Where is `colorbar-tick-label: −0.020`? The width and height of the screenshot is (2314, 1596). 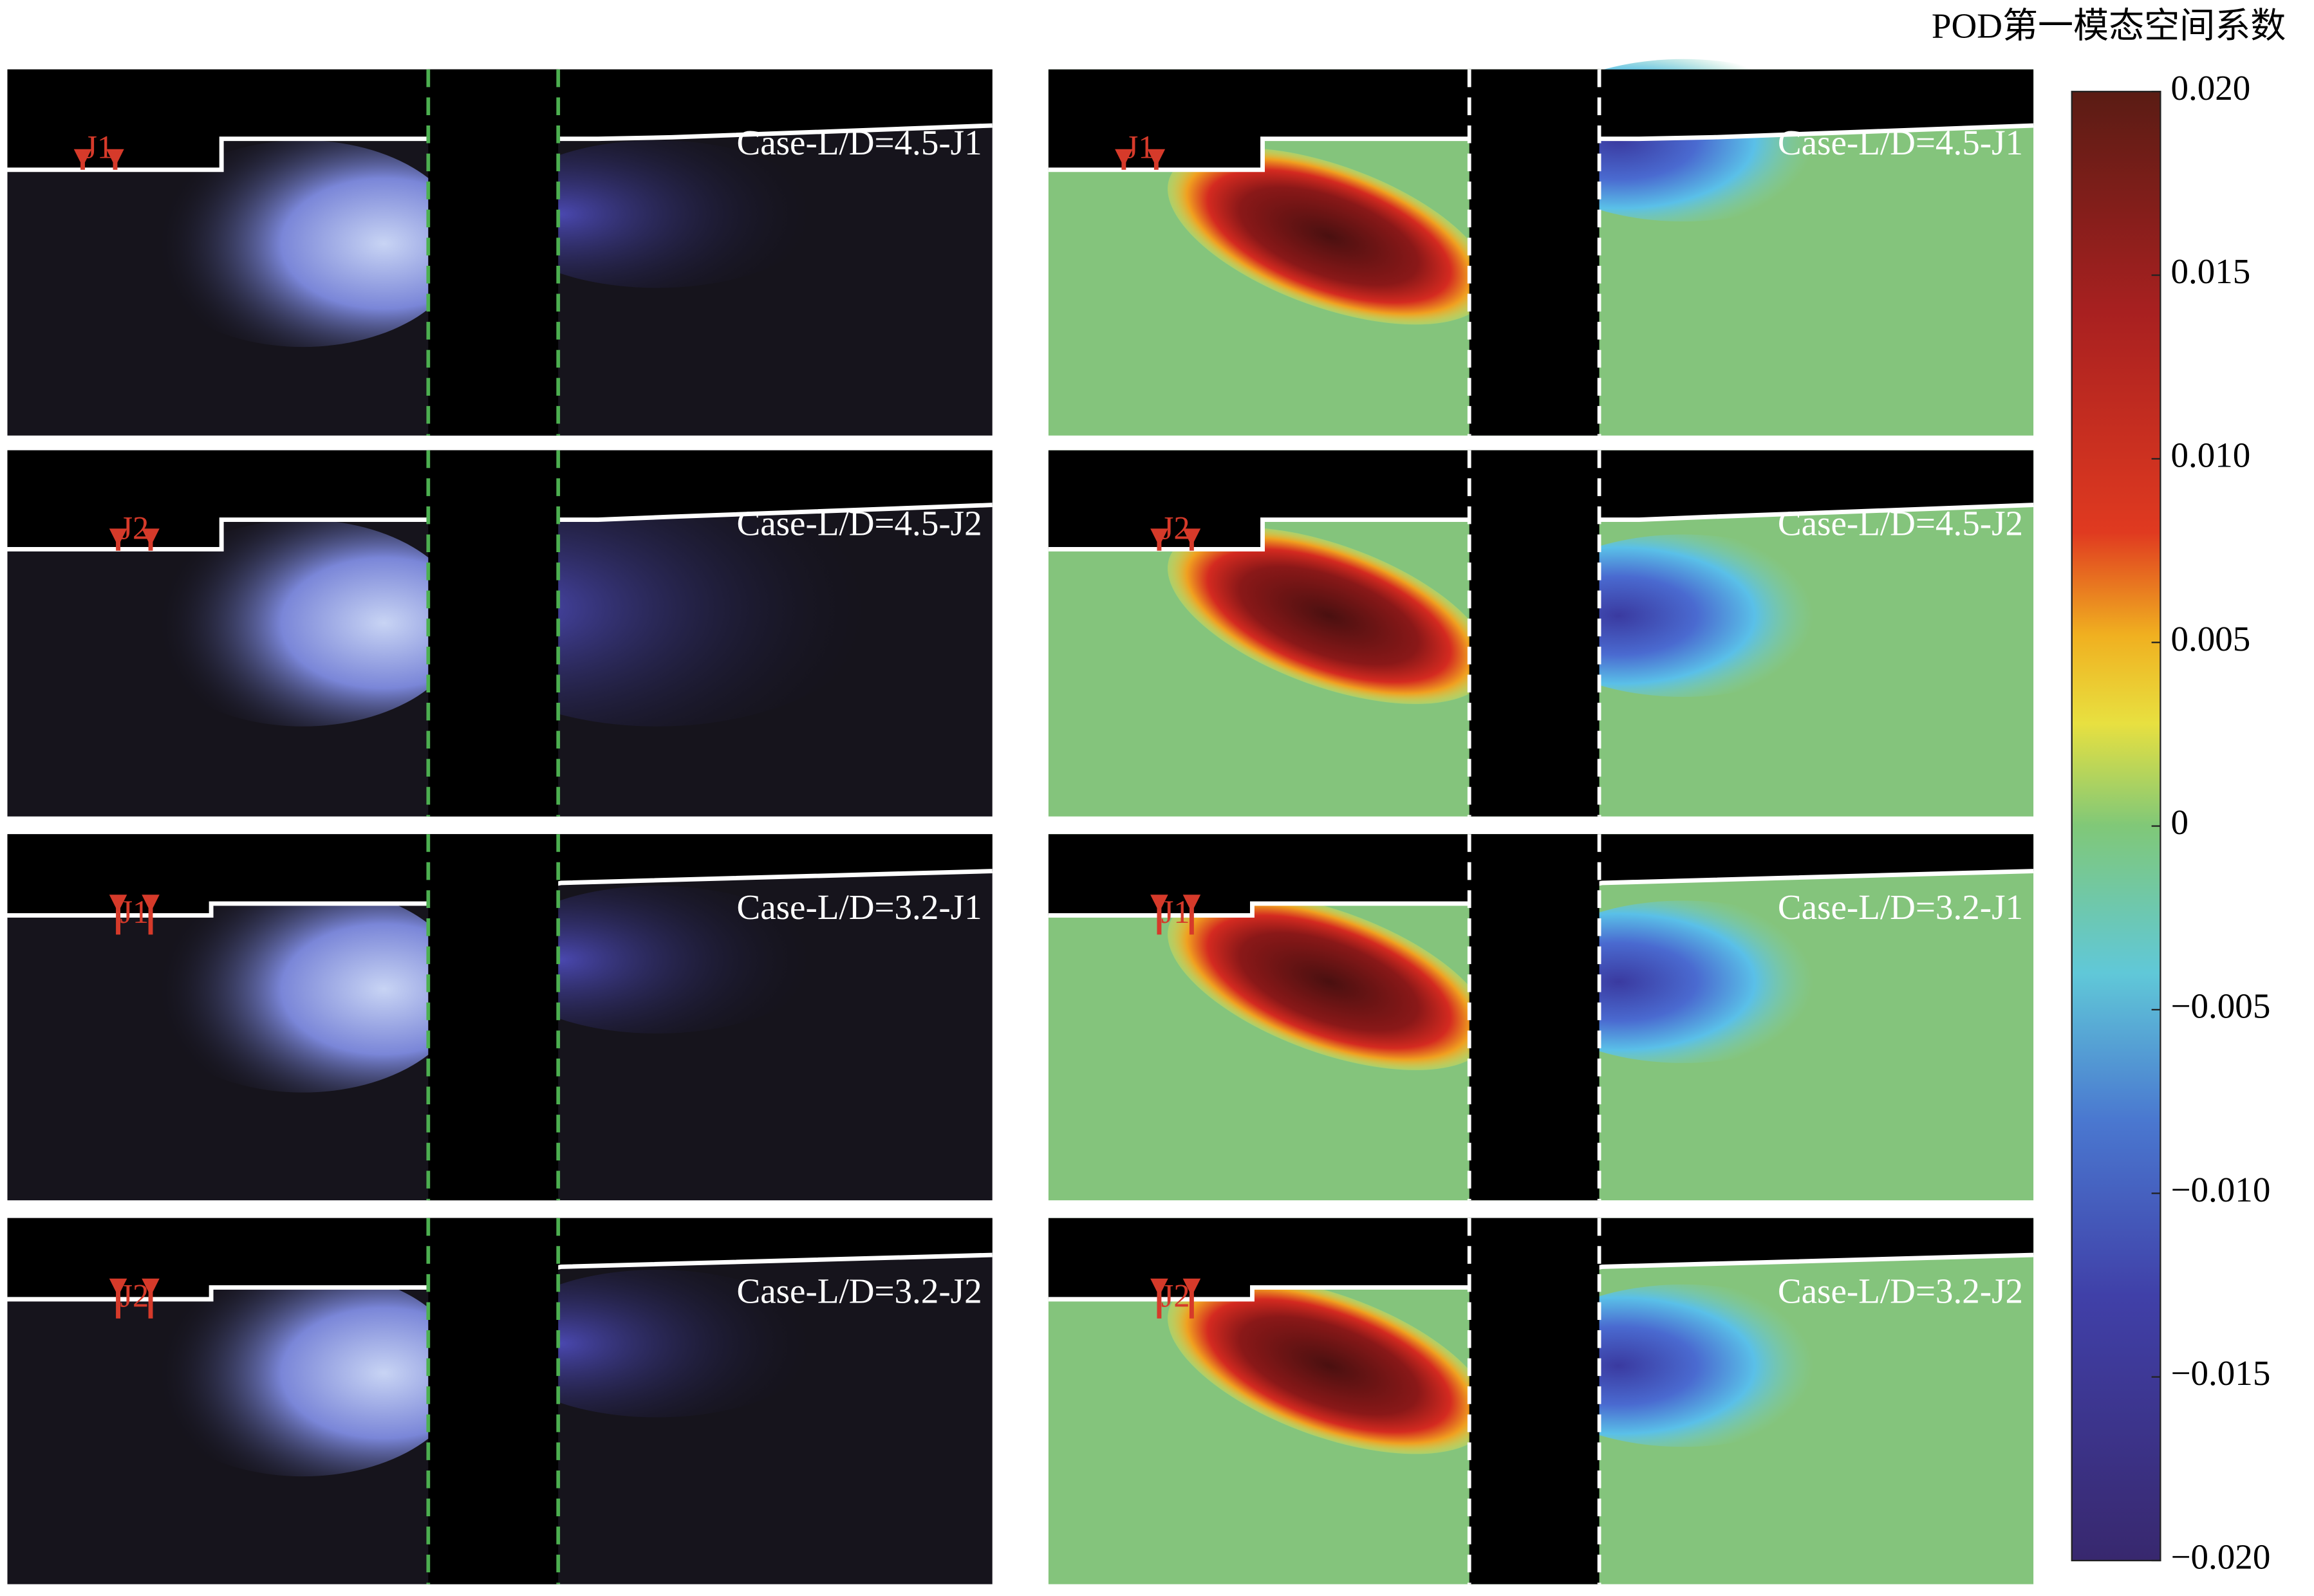 colorbar-tick-label: −0.020 is located at coordinates (2220, 1557).